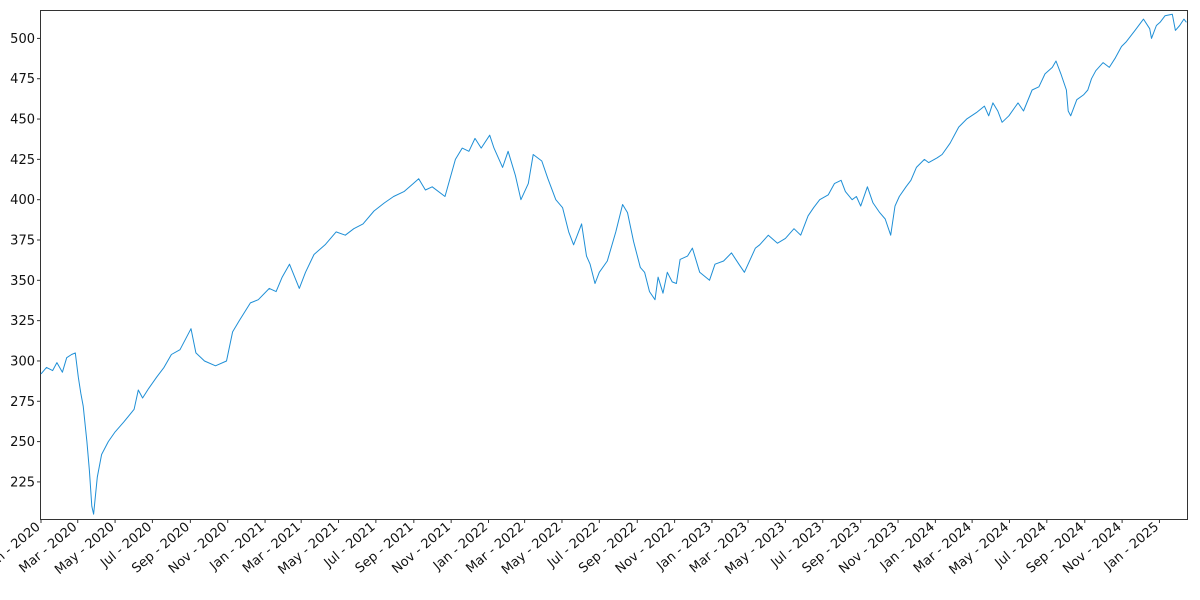 The height and width of the screenshot is (600, 1200). Describe the element at coordinates (22, 321) in the screenshot. I see `y-tick-label: 325` at that location.